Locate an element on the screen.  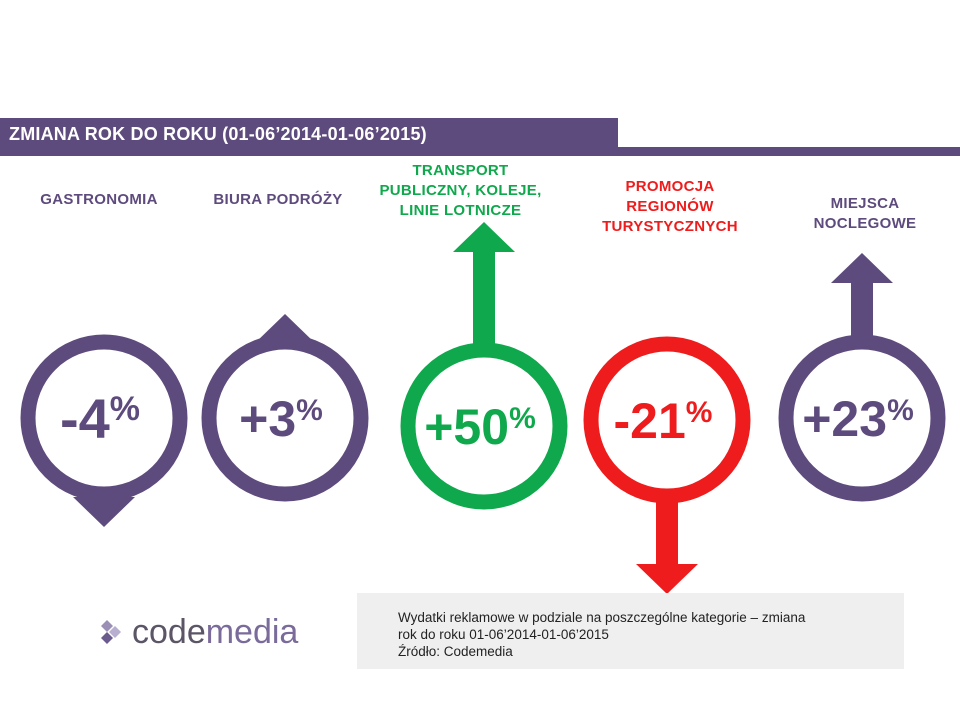
header-divider is located at coordinates (480, 151).